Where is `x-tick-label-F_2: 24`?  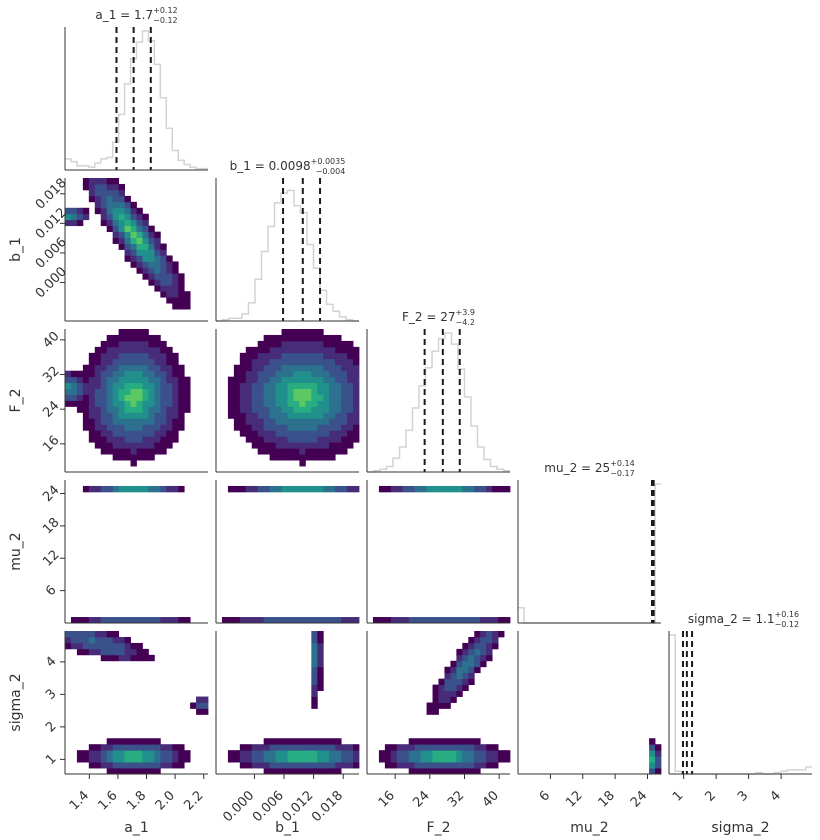
x-tick-label-F_2: 24 is located at coordinates (421, 799).